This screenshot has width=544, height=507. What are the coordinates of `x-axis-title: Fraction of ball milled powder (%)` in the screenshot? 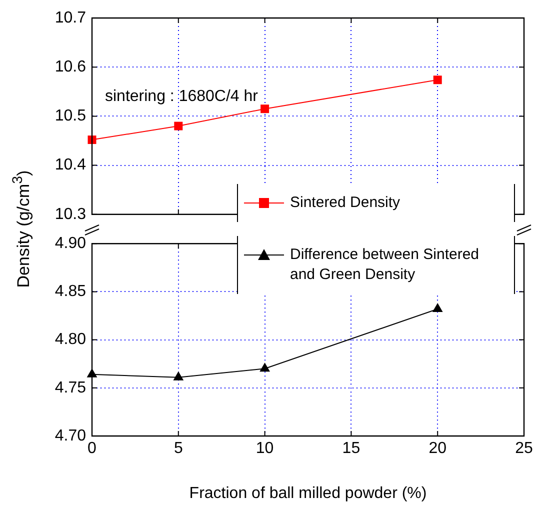 It's located at (308, 493).